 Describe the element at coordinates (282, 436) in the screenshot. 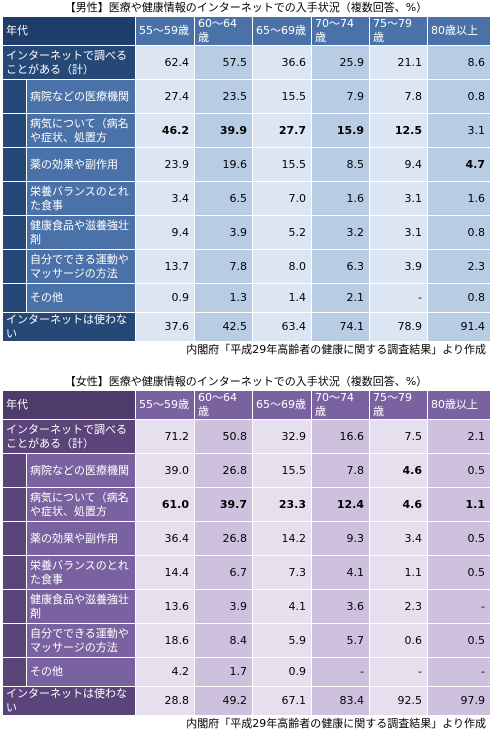

I see `value-cell: 32.9` at that location.